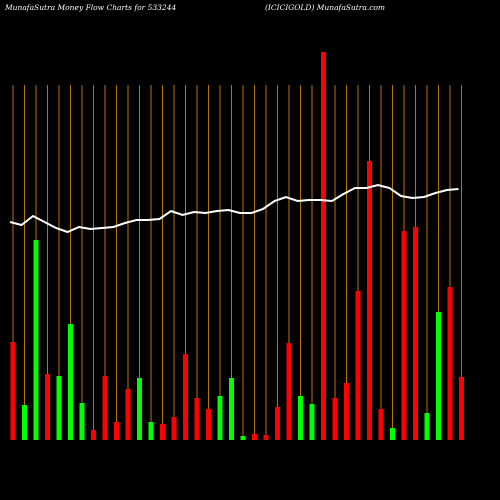 This screenshot has height=500, width=500. I want to click on flow-line, so click(234, 208).